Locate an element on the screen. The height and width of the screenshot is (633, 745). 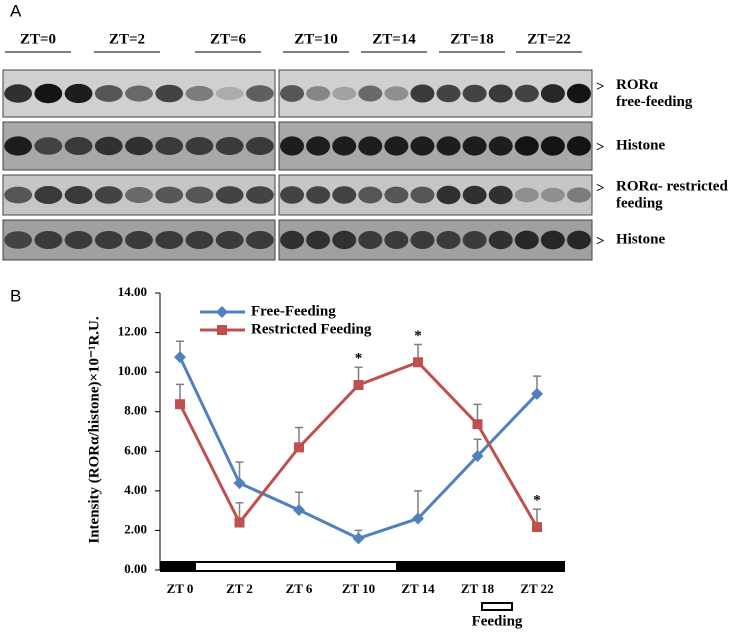
zt-label: ZT=2 is located at coordinates (127, 39).